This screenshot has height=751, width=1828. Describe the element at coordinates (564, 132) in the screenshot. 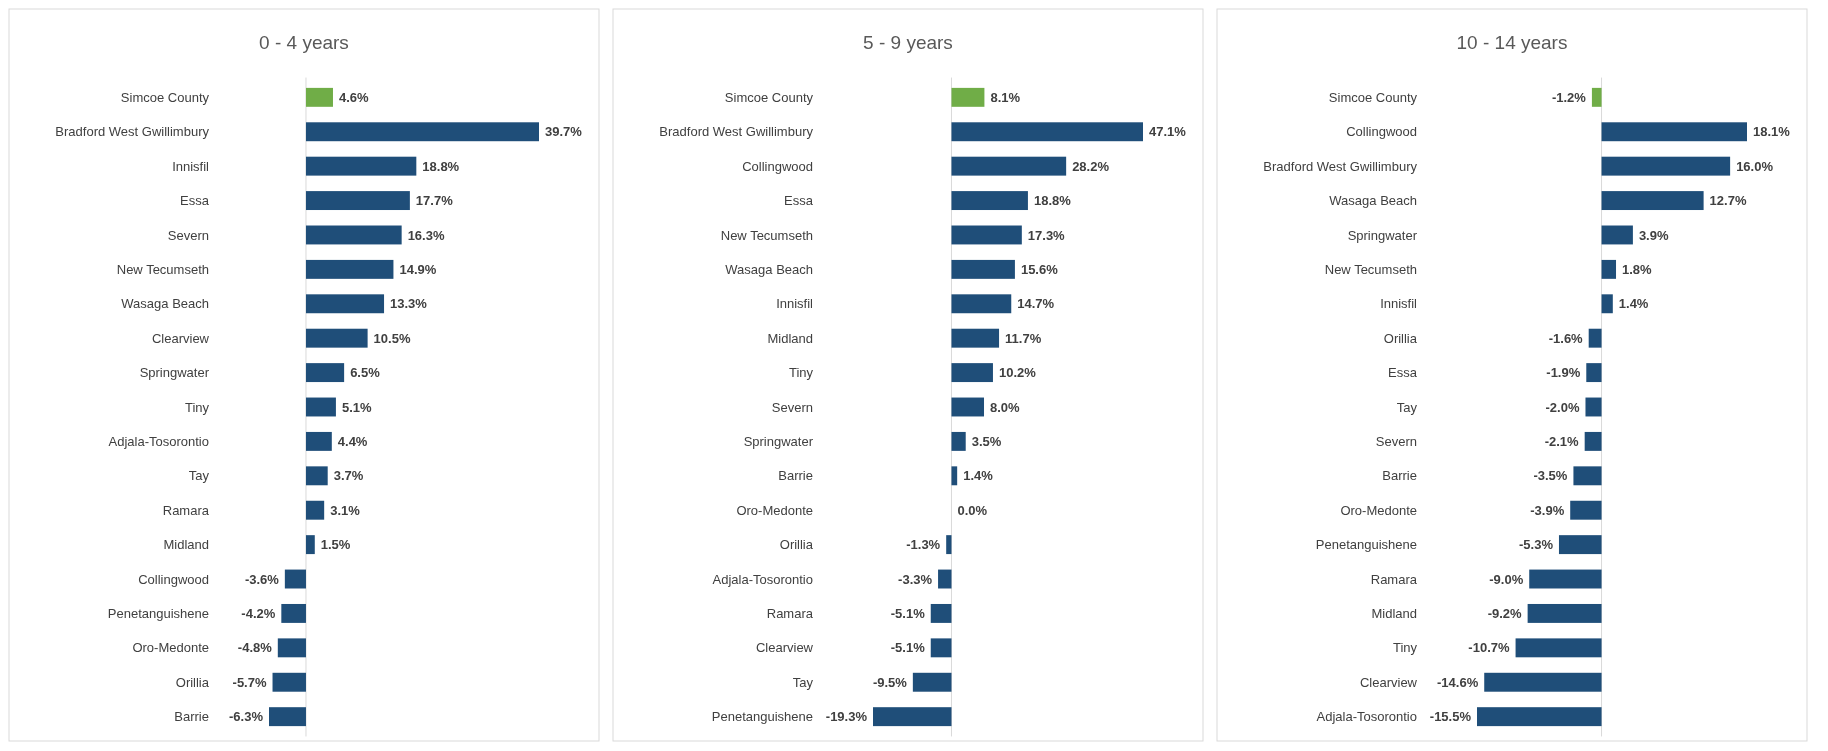

I see `data-label: 39.7%` at that location.